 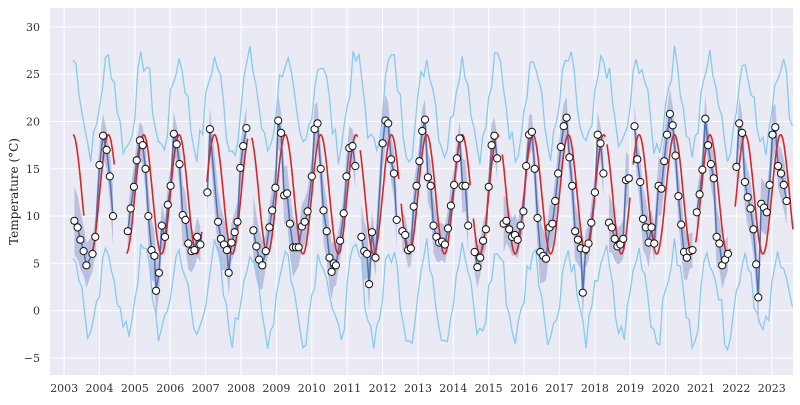 I want to click on y-tick-label: 15, so click(x=33, y=169).